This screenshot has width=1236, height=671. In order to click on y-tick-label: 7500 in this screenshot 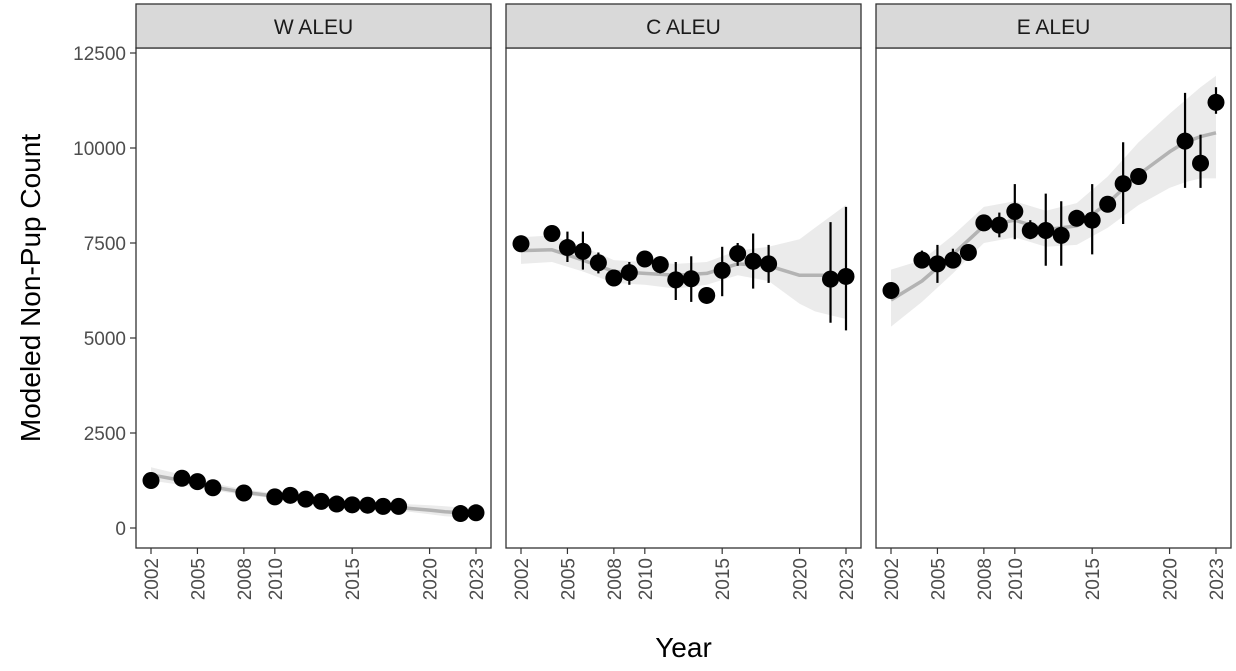, I will do `click(105, 244)`.